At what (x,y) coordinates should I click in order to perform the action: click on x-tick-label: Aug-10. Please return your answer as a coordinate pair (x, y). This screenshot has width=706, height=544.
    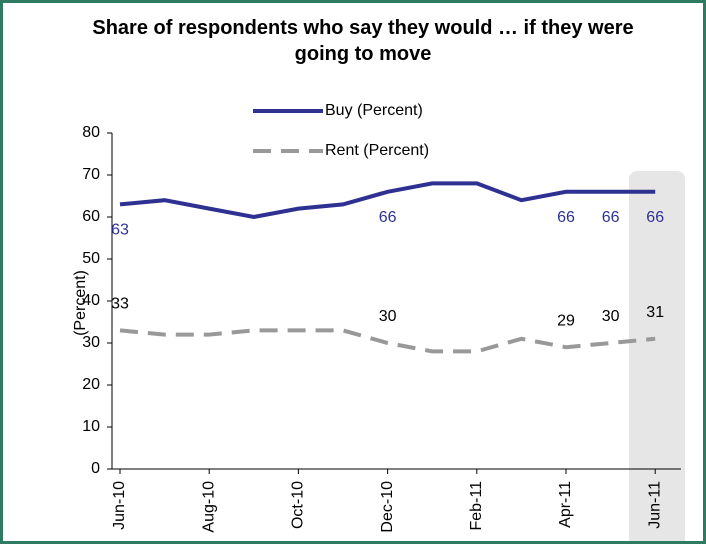
    Looking at the image, I should click on (208, 507).